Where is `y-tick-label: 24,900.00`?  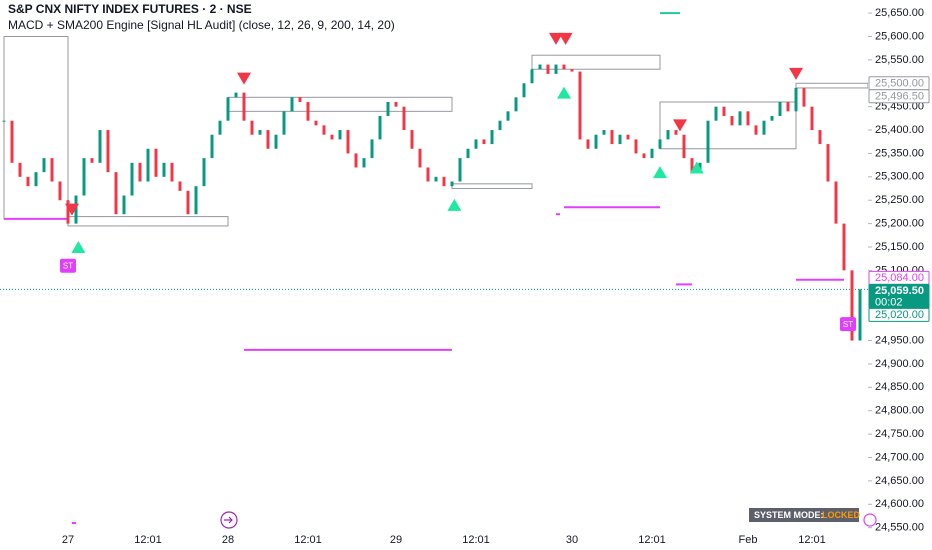
y-tick-label: 24,900.00 is located at coordinates (899, 364).